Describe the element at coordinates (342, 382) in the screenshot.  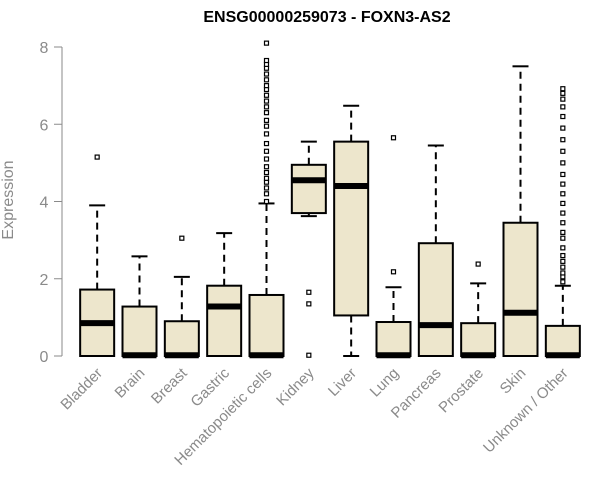
I see `x-tick-label: Liver` at that location.